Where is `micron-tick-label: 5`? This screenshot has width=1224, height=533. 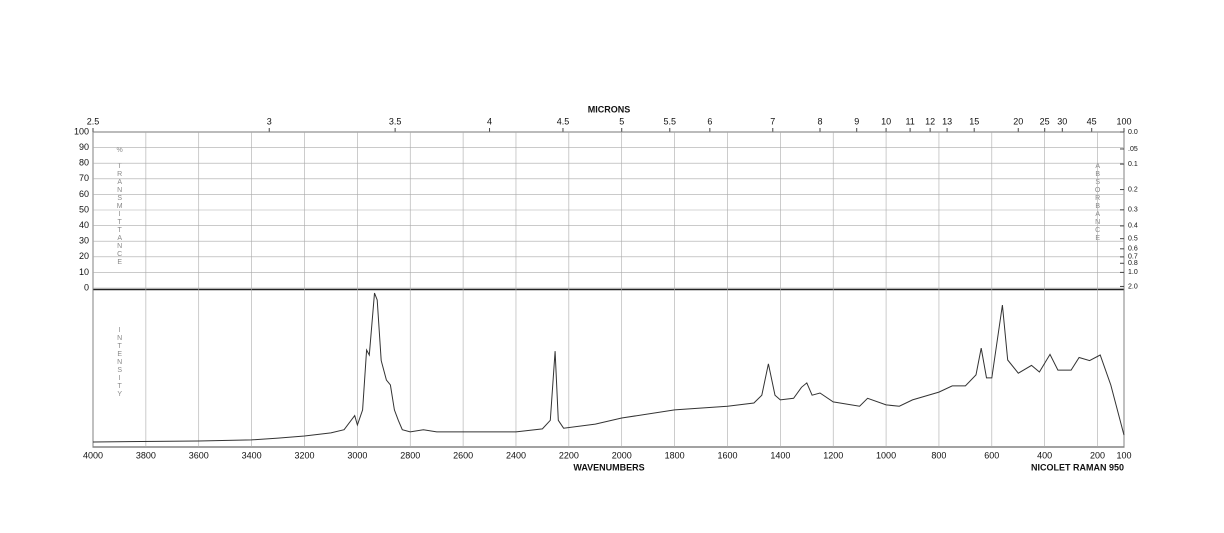
micron-tick-label: 5 is located at coordinates (621, 121).